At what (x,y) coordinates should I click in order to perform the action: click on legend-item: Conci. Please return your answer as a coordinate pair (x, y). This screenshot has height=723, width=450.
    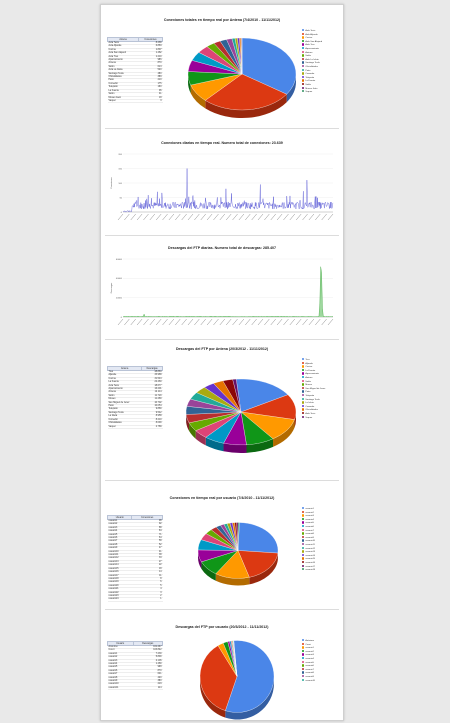
    Looking at the image, I should click on (308, 644).